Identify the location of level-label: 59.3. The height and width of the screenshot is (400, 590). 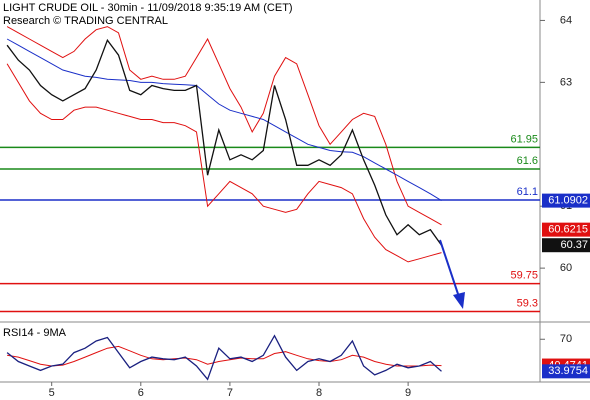
(527, 303).